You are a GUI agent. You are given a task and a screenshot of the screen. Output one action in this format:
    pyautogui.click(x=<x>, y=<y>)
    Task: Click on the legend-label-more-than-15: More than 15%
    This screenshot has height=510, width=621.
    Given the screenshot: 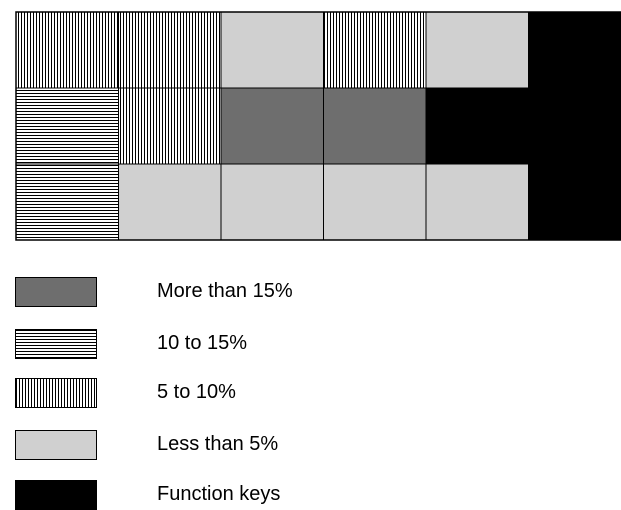 What is the action you would take?
    pyautogui.click(x=225, y=291)
    